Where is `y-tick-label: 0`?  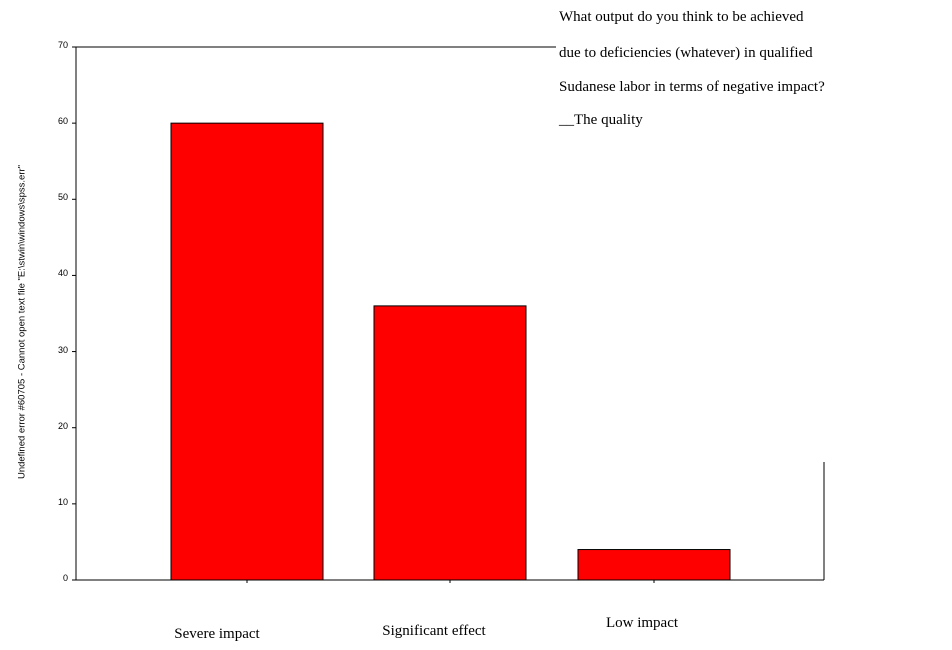 y-tick-label: 0 is located at coordinates (65, 578).